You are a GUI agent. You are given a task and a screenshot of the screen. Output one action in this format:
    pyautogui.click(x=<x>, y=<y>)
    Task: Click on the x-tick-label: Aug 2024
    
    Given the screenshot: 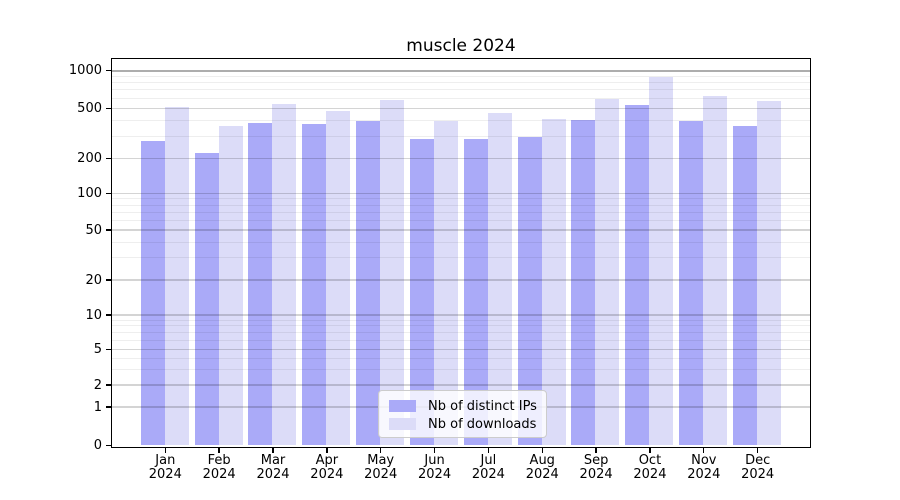 What is the action you would take?
    pyautogui.click(x=542, y=468)
    